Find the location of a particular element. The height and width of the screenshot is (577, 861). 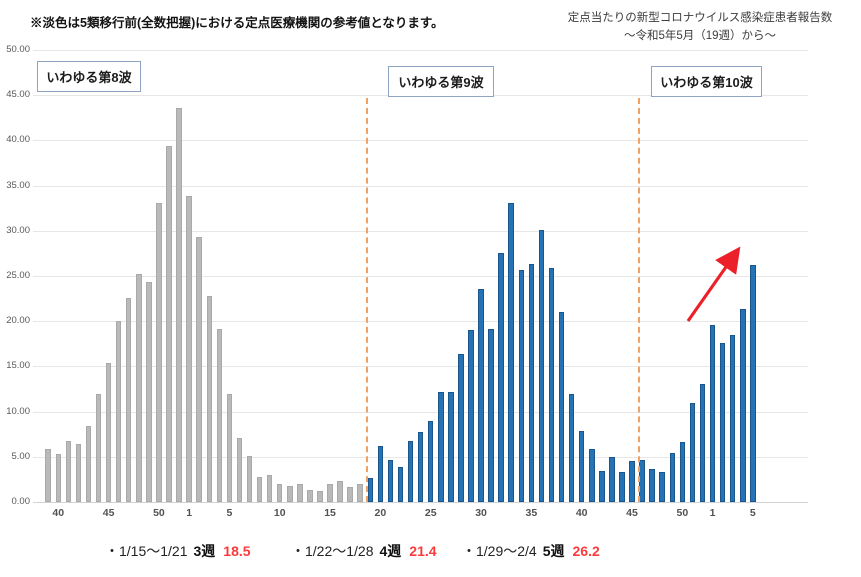

x-axis-tick-label: 10 is located at coordinates (279, 513).